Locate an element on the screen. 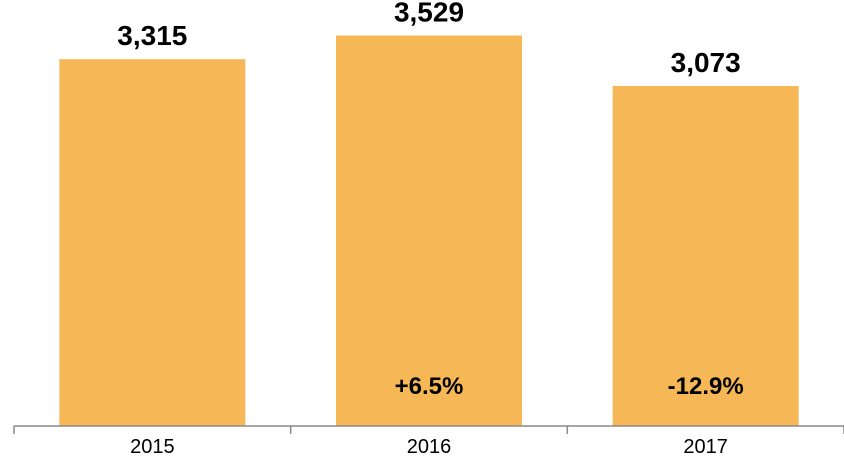  change-label-2016: +6.5% is located at coordinates (429, 386).